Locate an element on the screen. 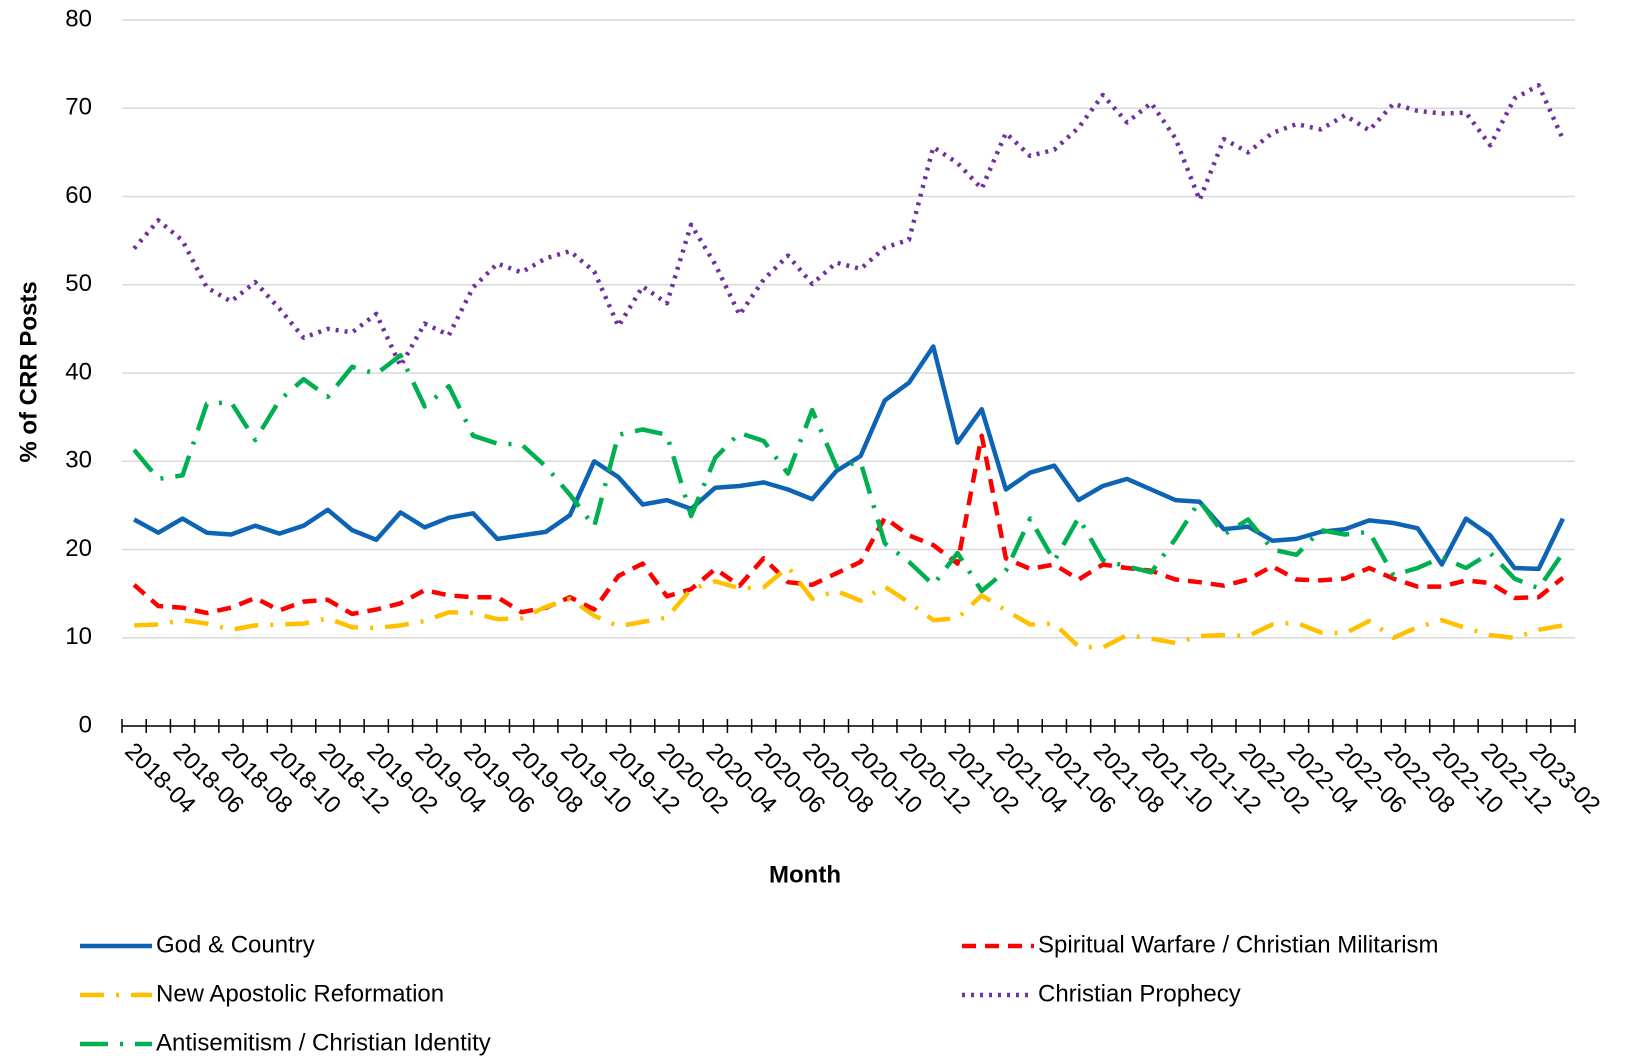 The height and width of the screenshot is (1056, 1629). y-tick-label: 40 is located at coordinates (78, 371).